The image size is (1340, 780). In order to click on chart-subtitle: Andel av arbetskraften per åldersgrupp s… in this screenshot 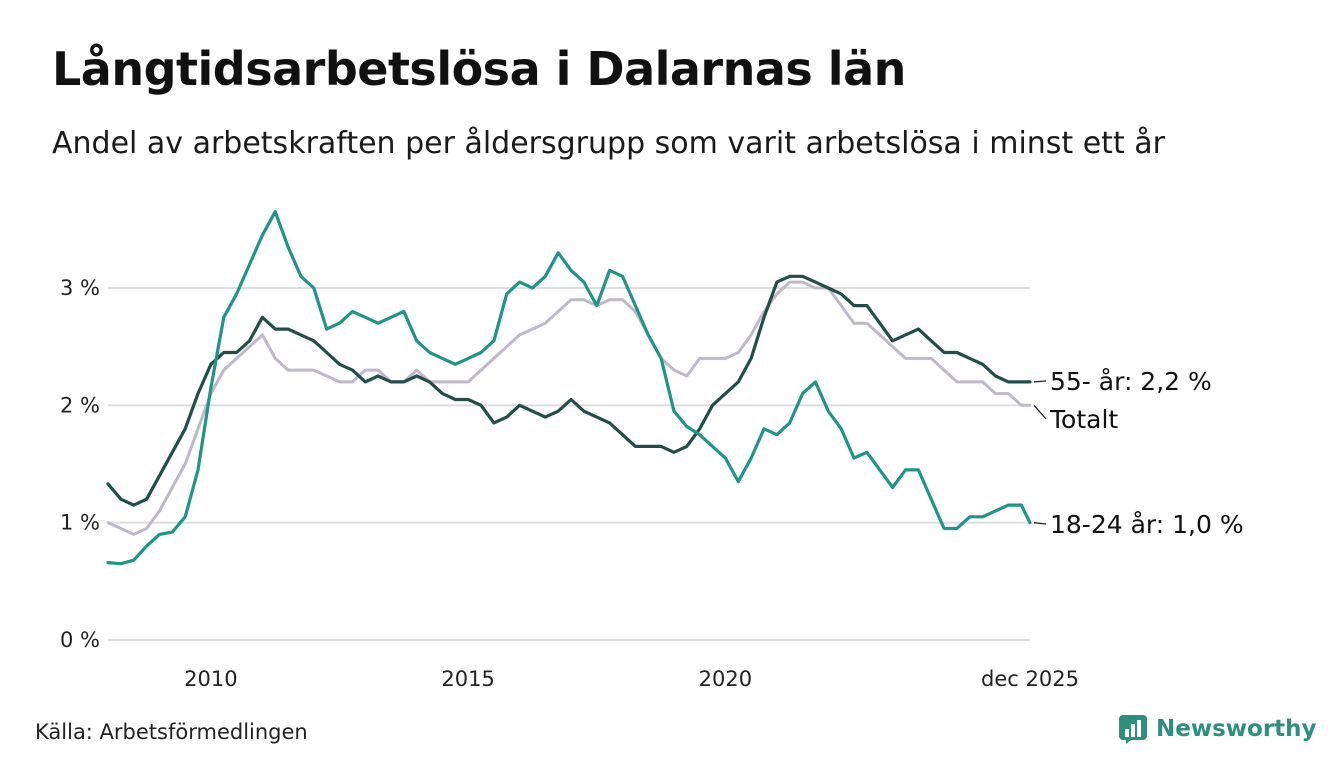, I will do `click(608, 143)`.